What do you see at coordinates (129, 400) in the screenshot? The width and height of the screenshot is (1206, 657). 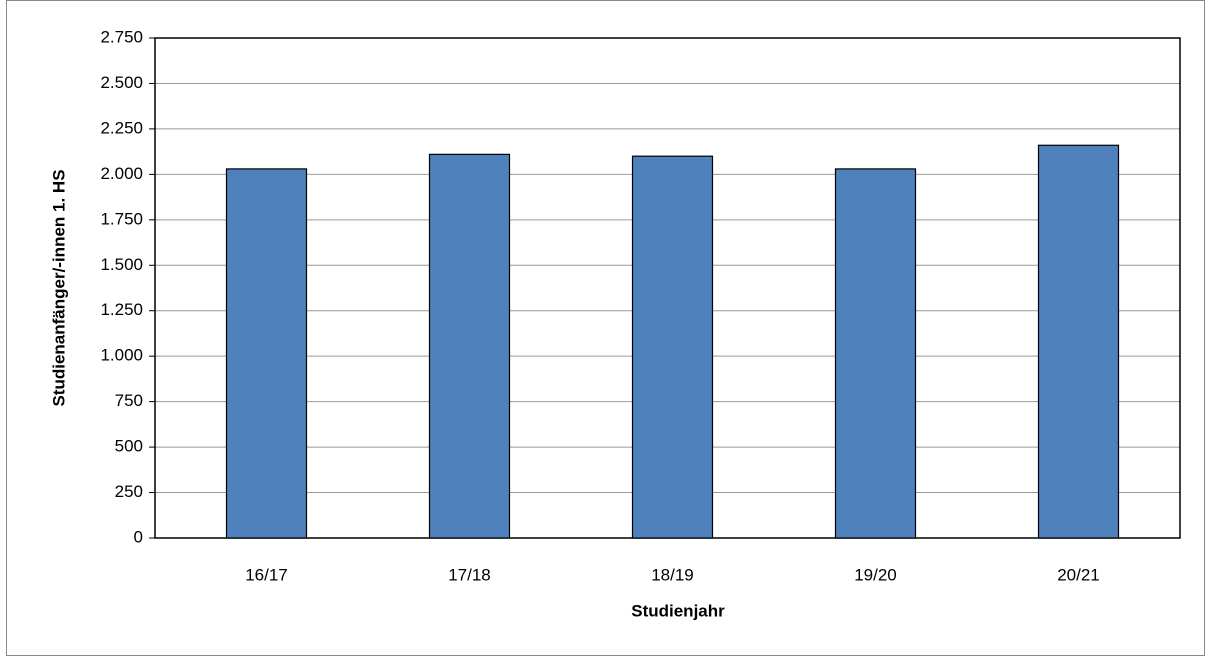 I see `y-tick-label: 750` at bounding box center [129, 400].